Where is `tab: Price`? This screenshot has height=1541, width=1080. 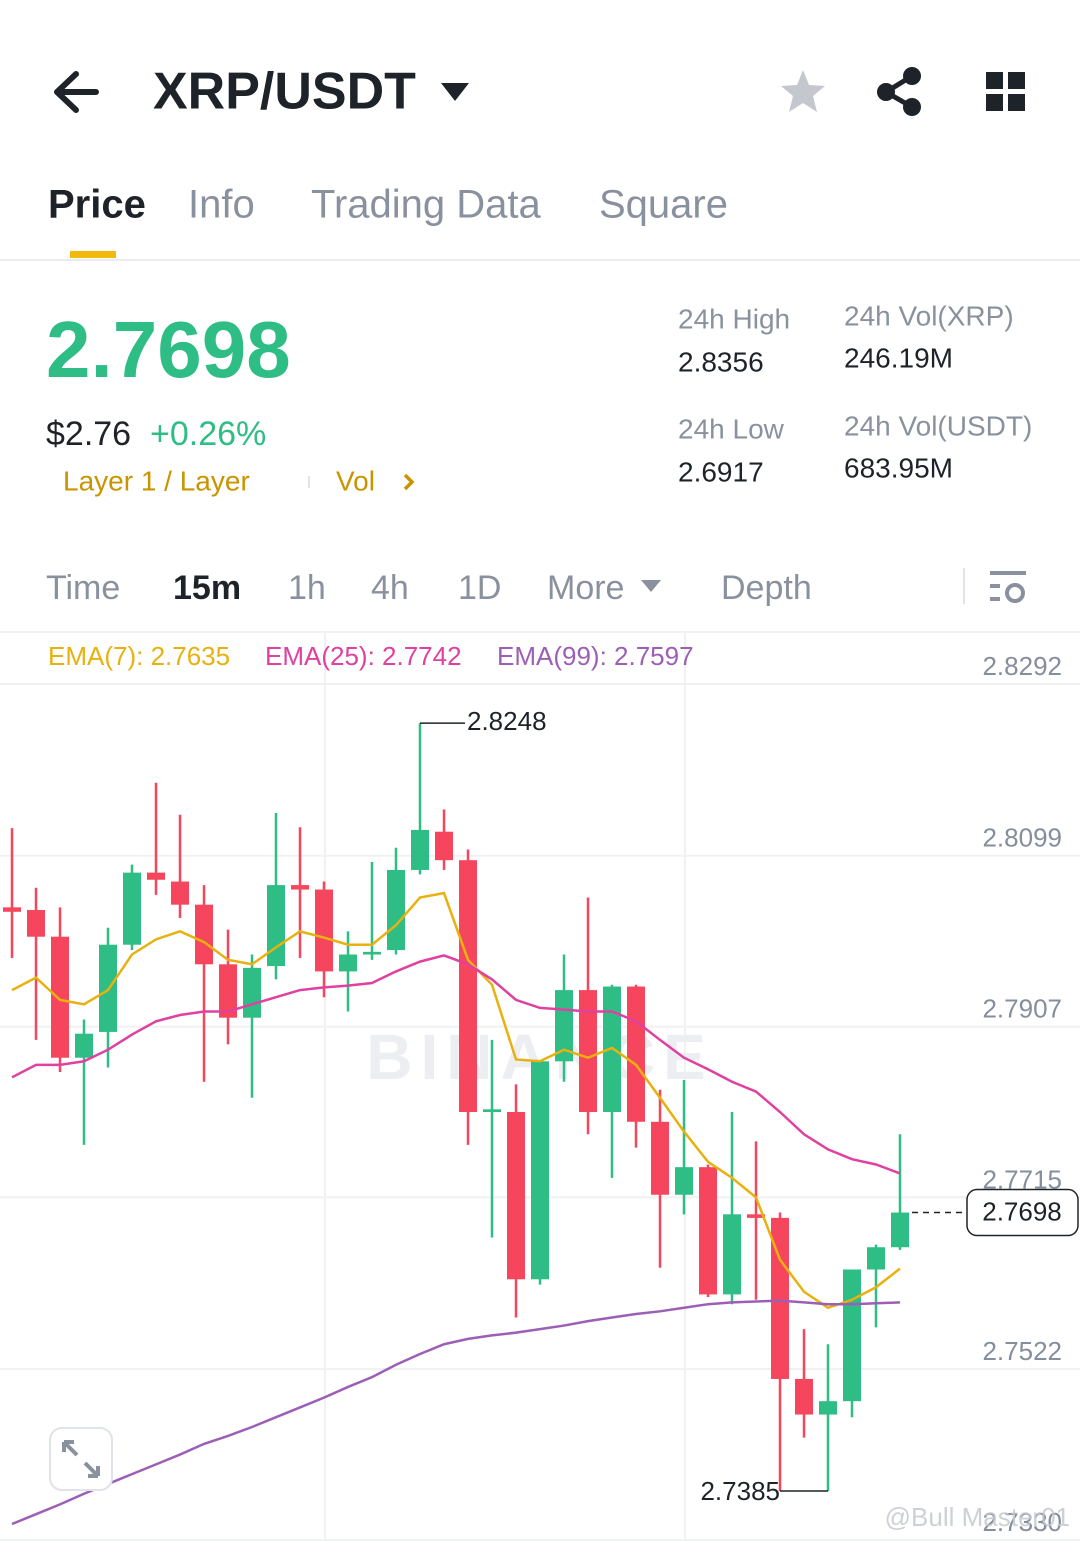
tab: Price is located at coordinates (97, 205).